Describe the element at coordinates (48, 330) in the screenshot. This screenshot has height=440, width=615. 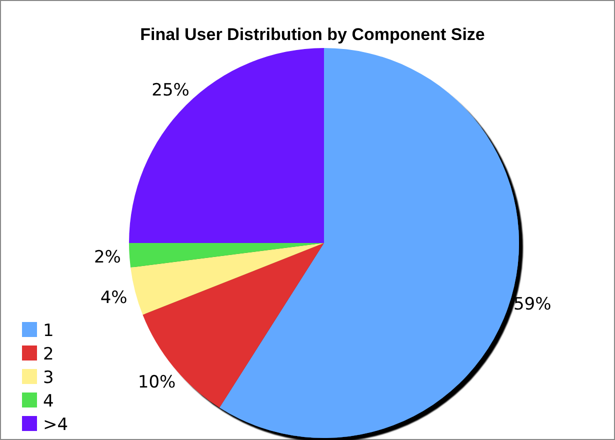
I see `legend-label: 1` at that location.